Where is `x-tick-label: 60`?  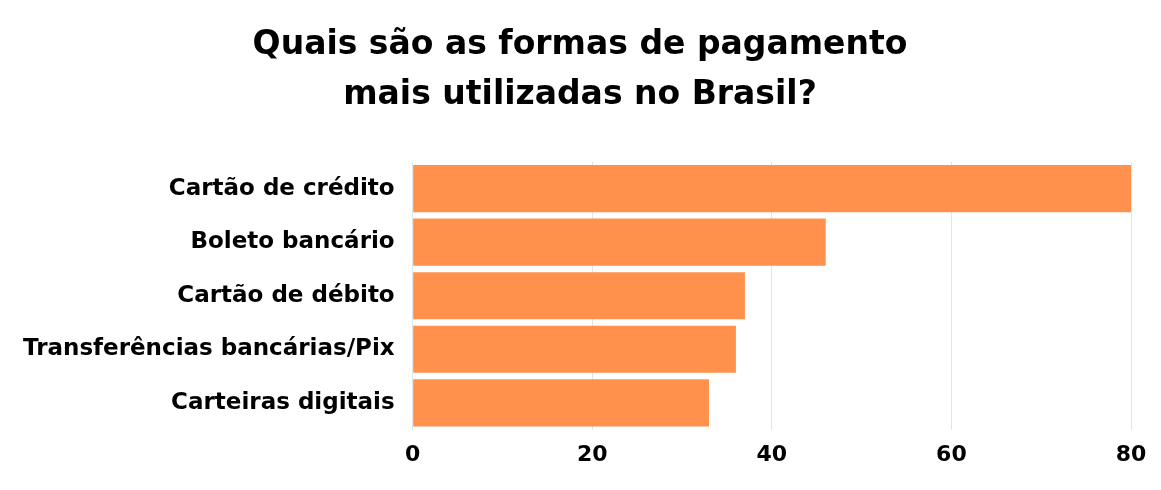
x-tick-label: 60 is located at coordinates (951, 453).